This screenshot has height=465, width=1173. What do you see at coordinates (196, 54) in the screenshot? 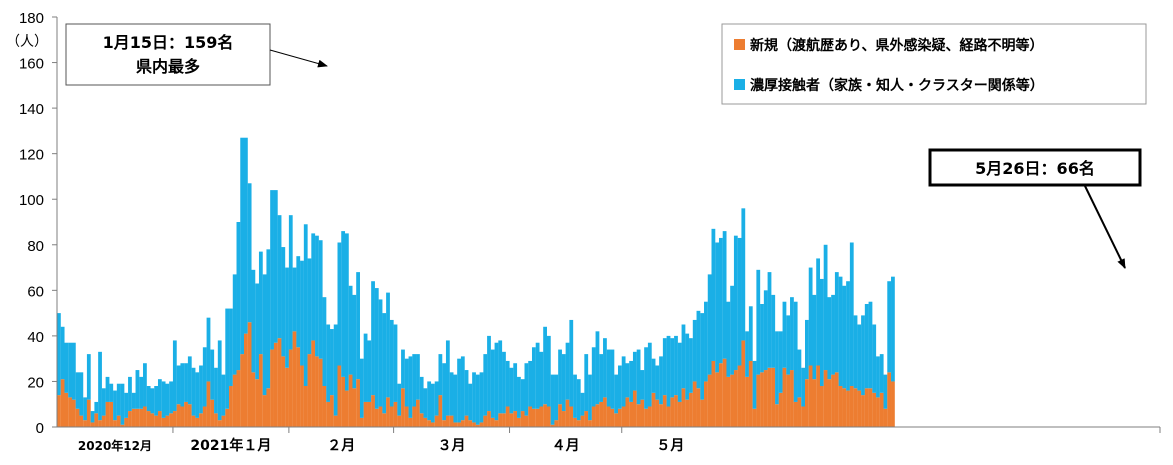
I see `callout-peak: 1月15日：159名 県内最多` at bounding box center [196, 54].